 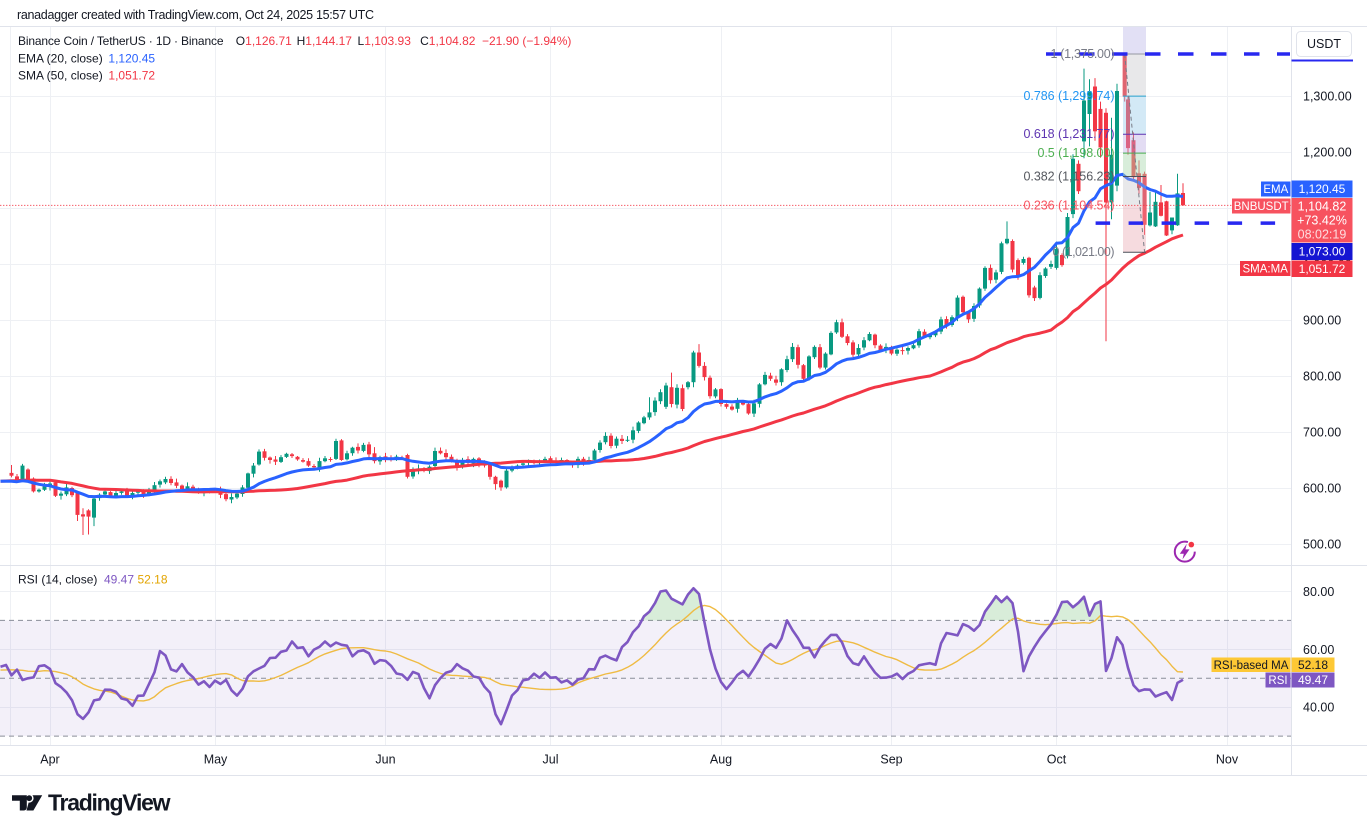 I want to click on svg-text: 700.00, so click(x=1322, y=433).